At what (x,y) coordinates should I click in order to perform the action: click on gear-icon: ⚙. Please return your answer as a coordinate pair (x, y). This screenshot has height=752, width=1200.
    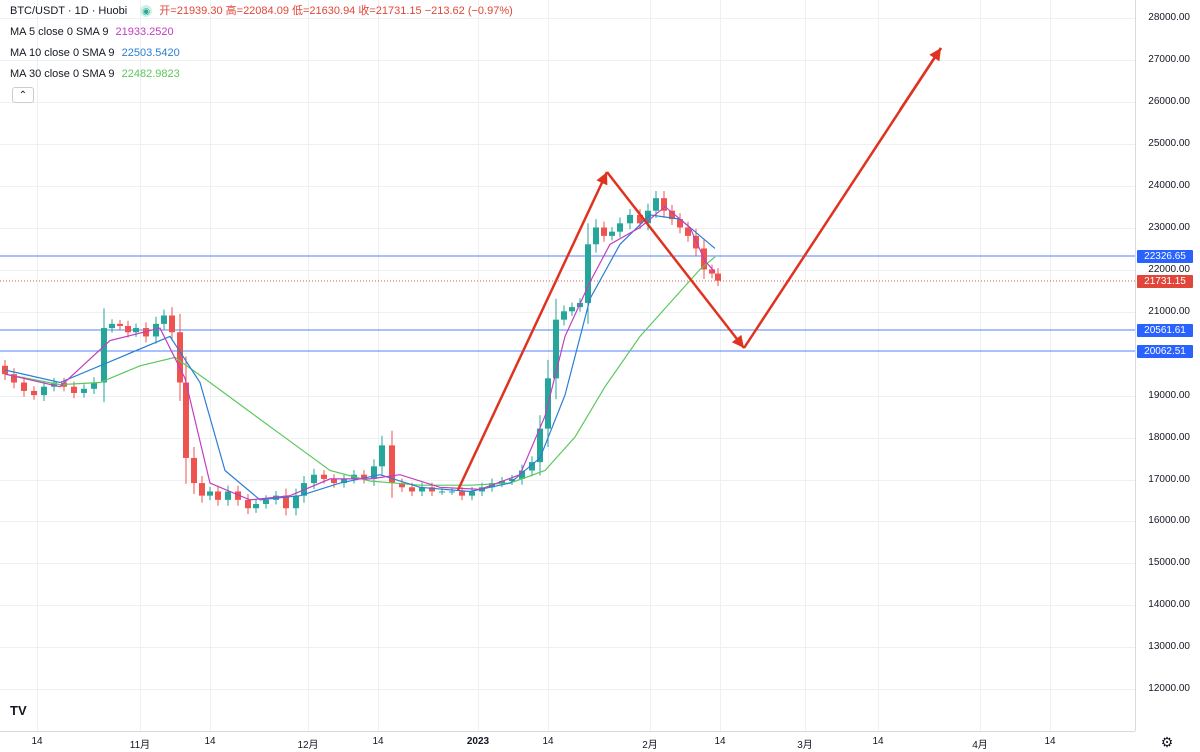
    Looking at the image, I should click on (1167, 742).